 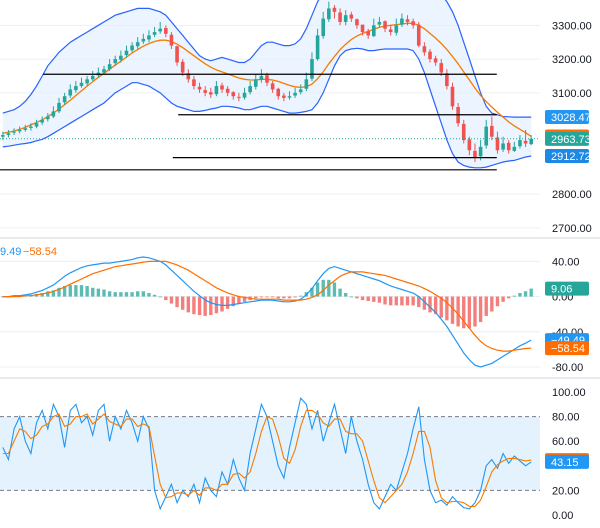 I want to click on value-tag-label: 2912.72, so click(x=571, y=157).